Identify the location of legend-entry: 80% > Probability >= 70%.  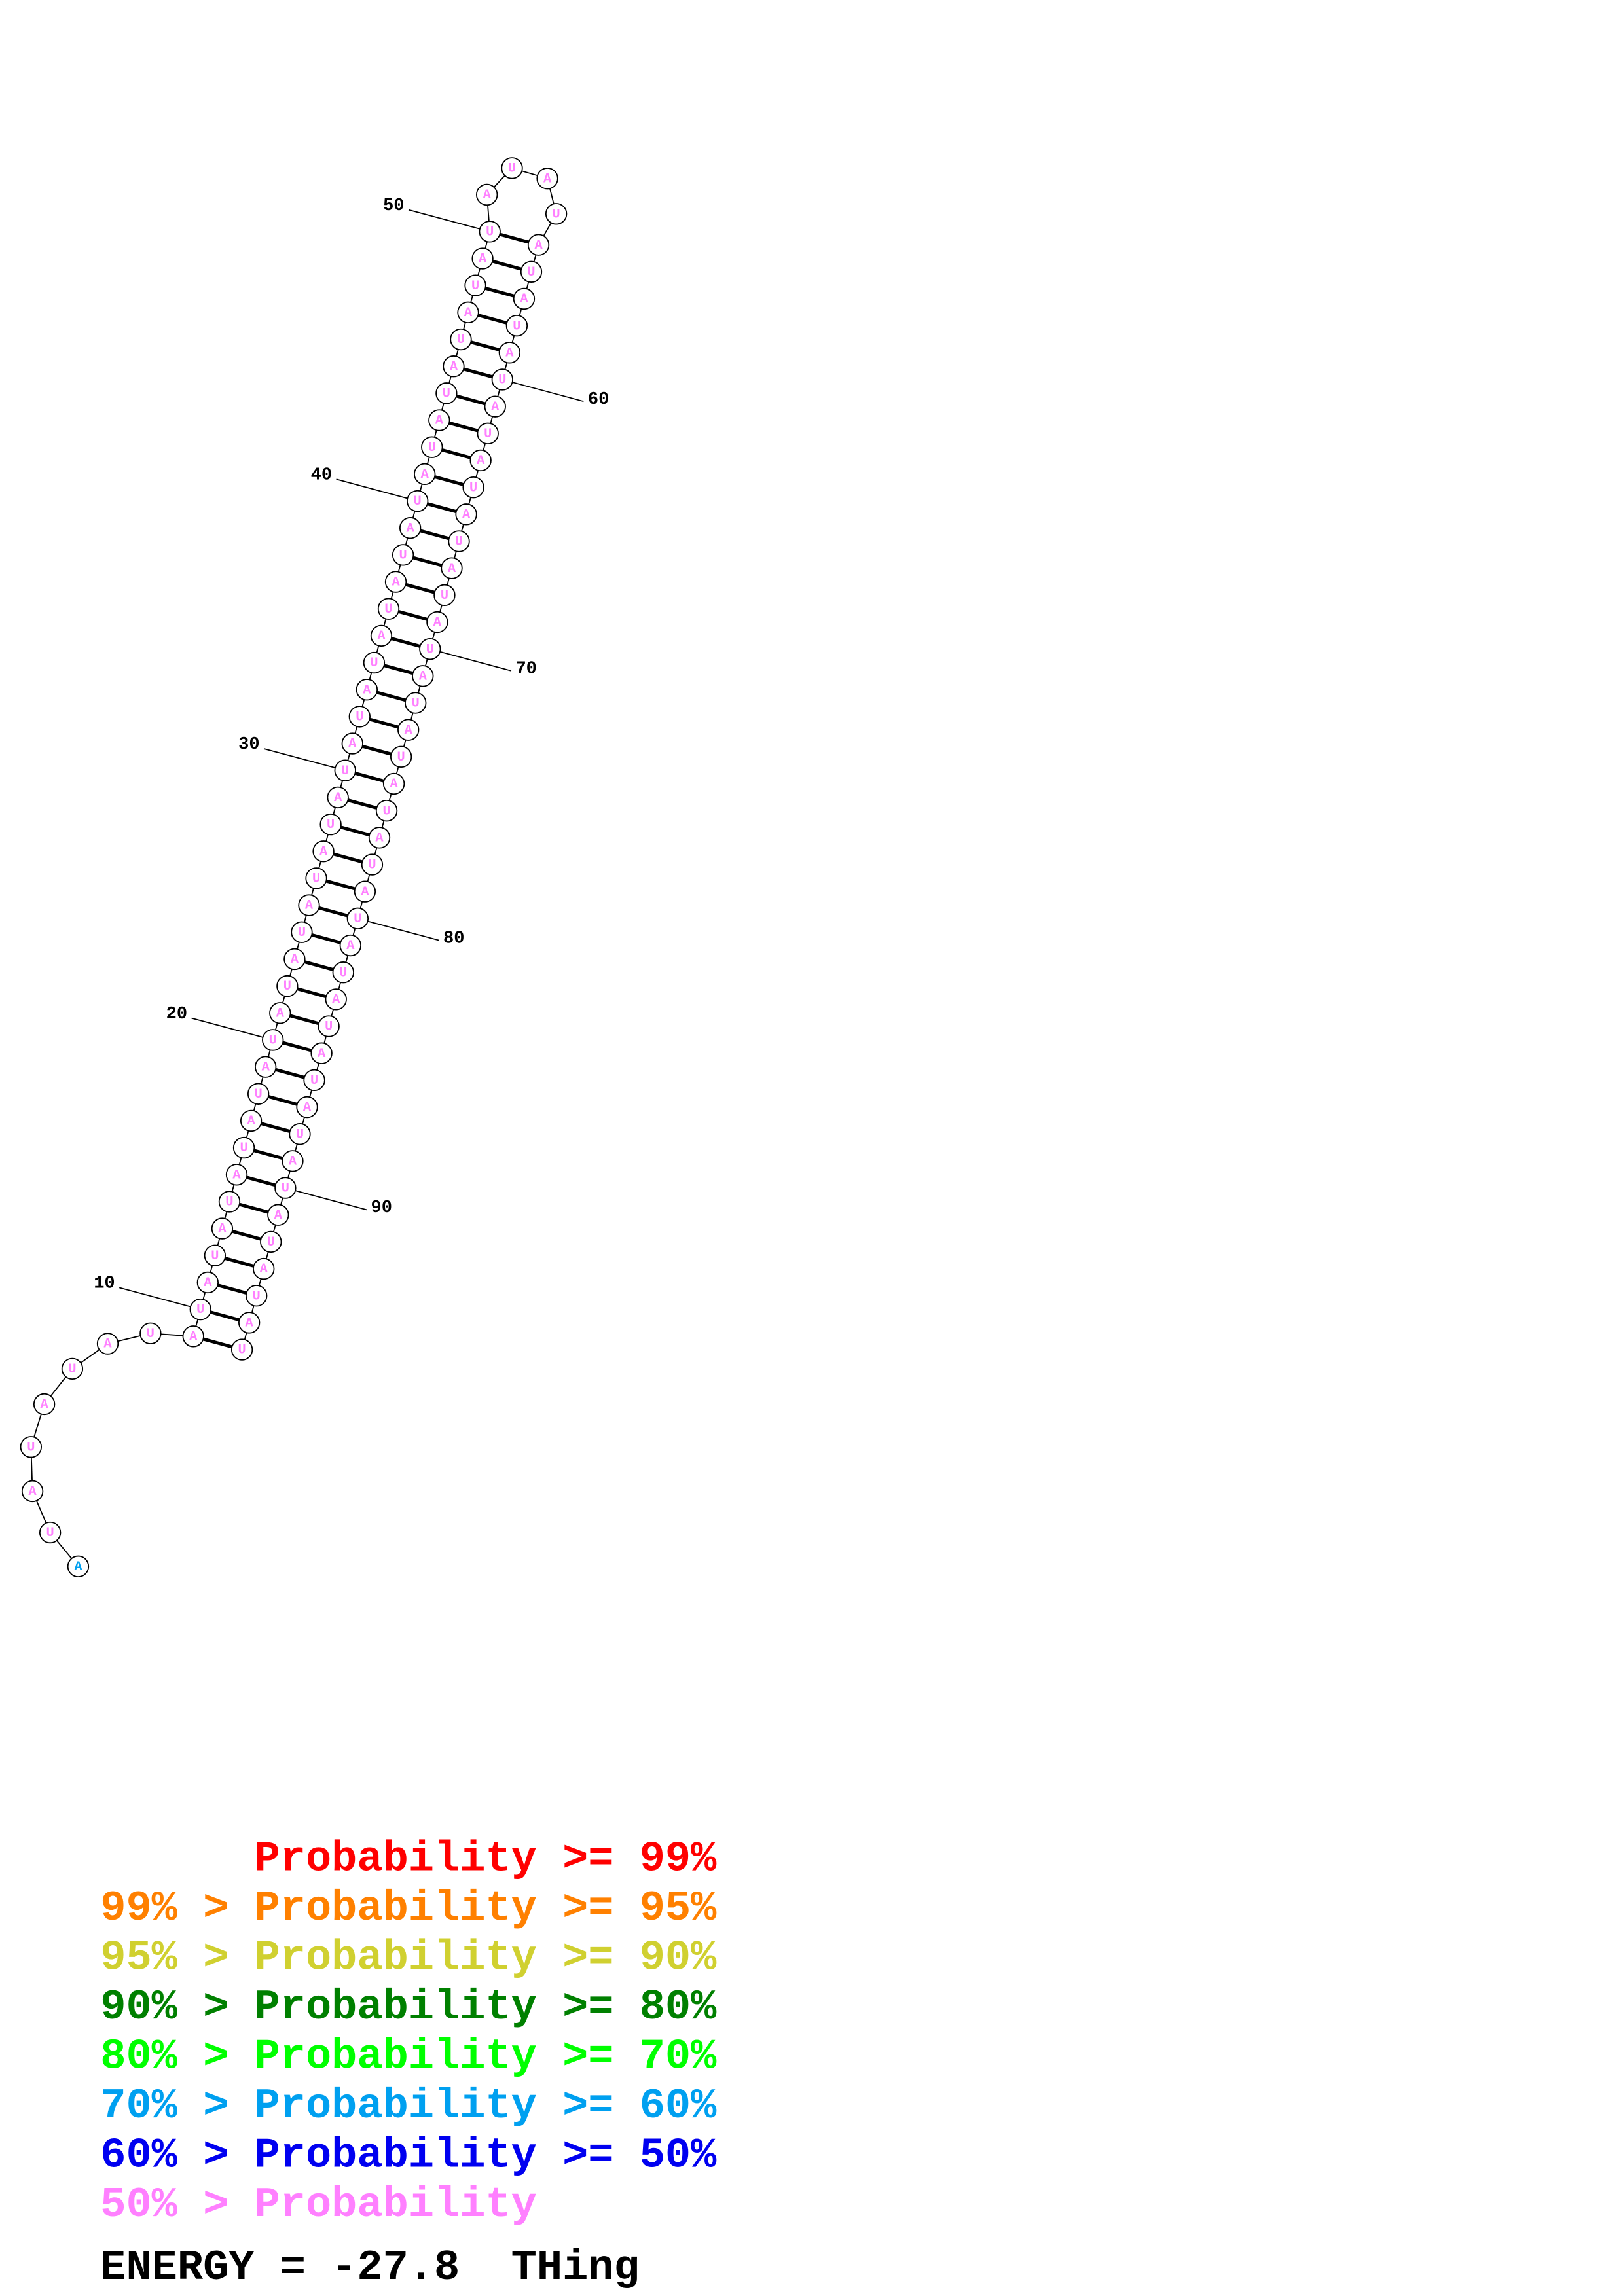
(408, 2057).